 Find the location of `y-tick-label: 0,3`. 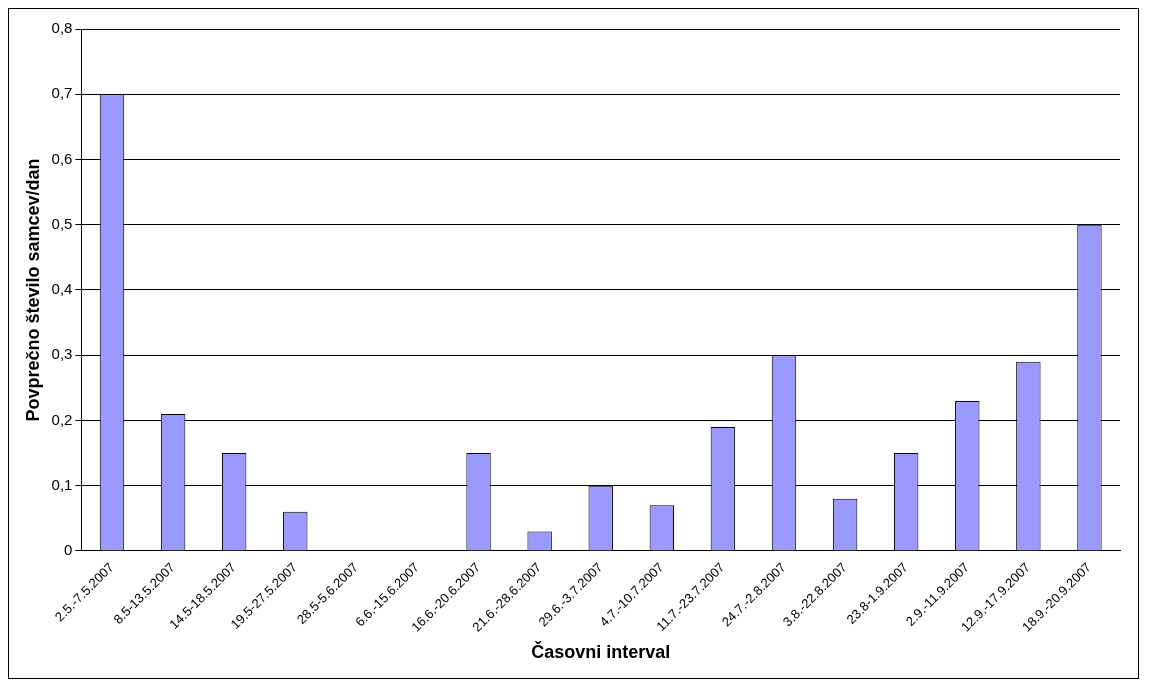

y-tick-label: 0,3 is located at coordinates (62, 354).